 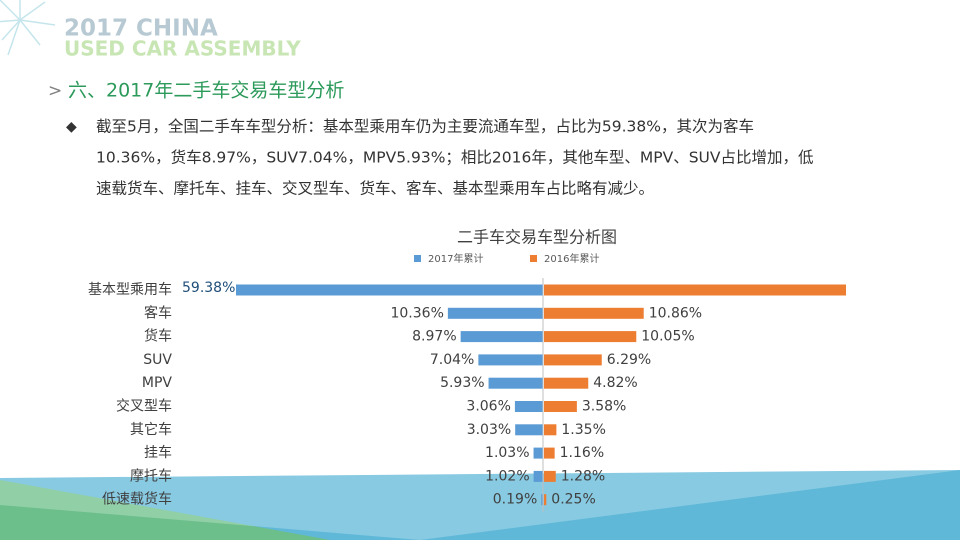 What do you see at coordinates (141, 29) in the screenshot?
I see `logo-line1: 2017 CHINA` at bounding box center [141, 29].